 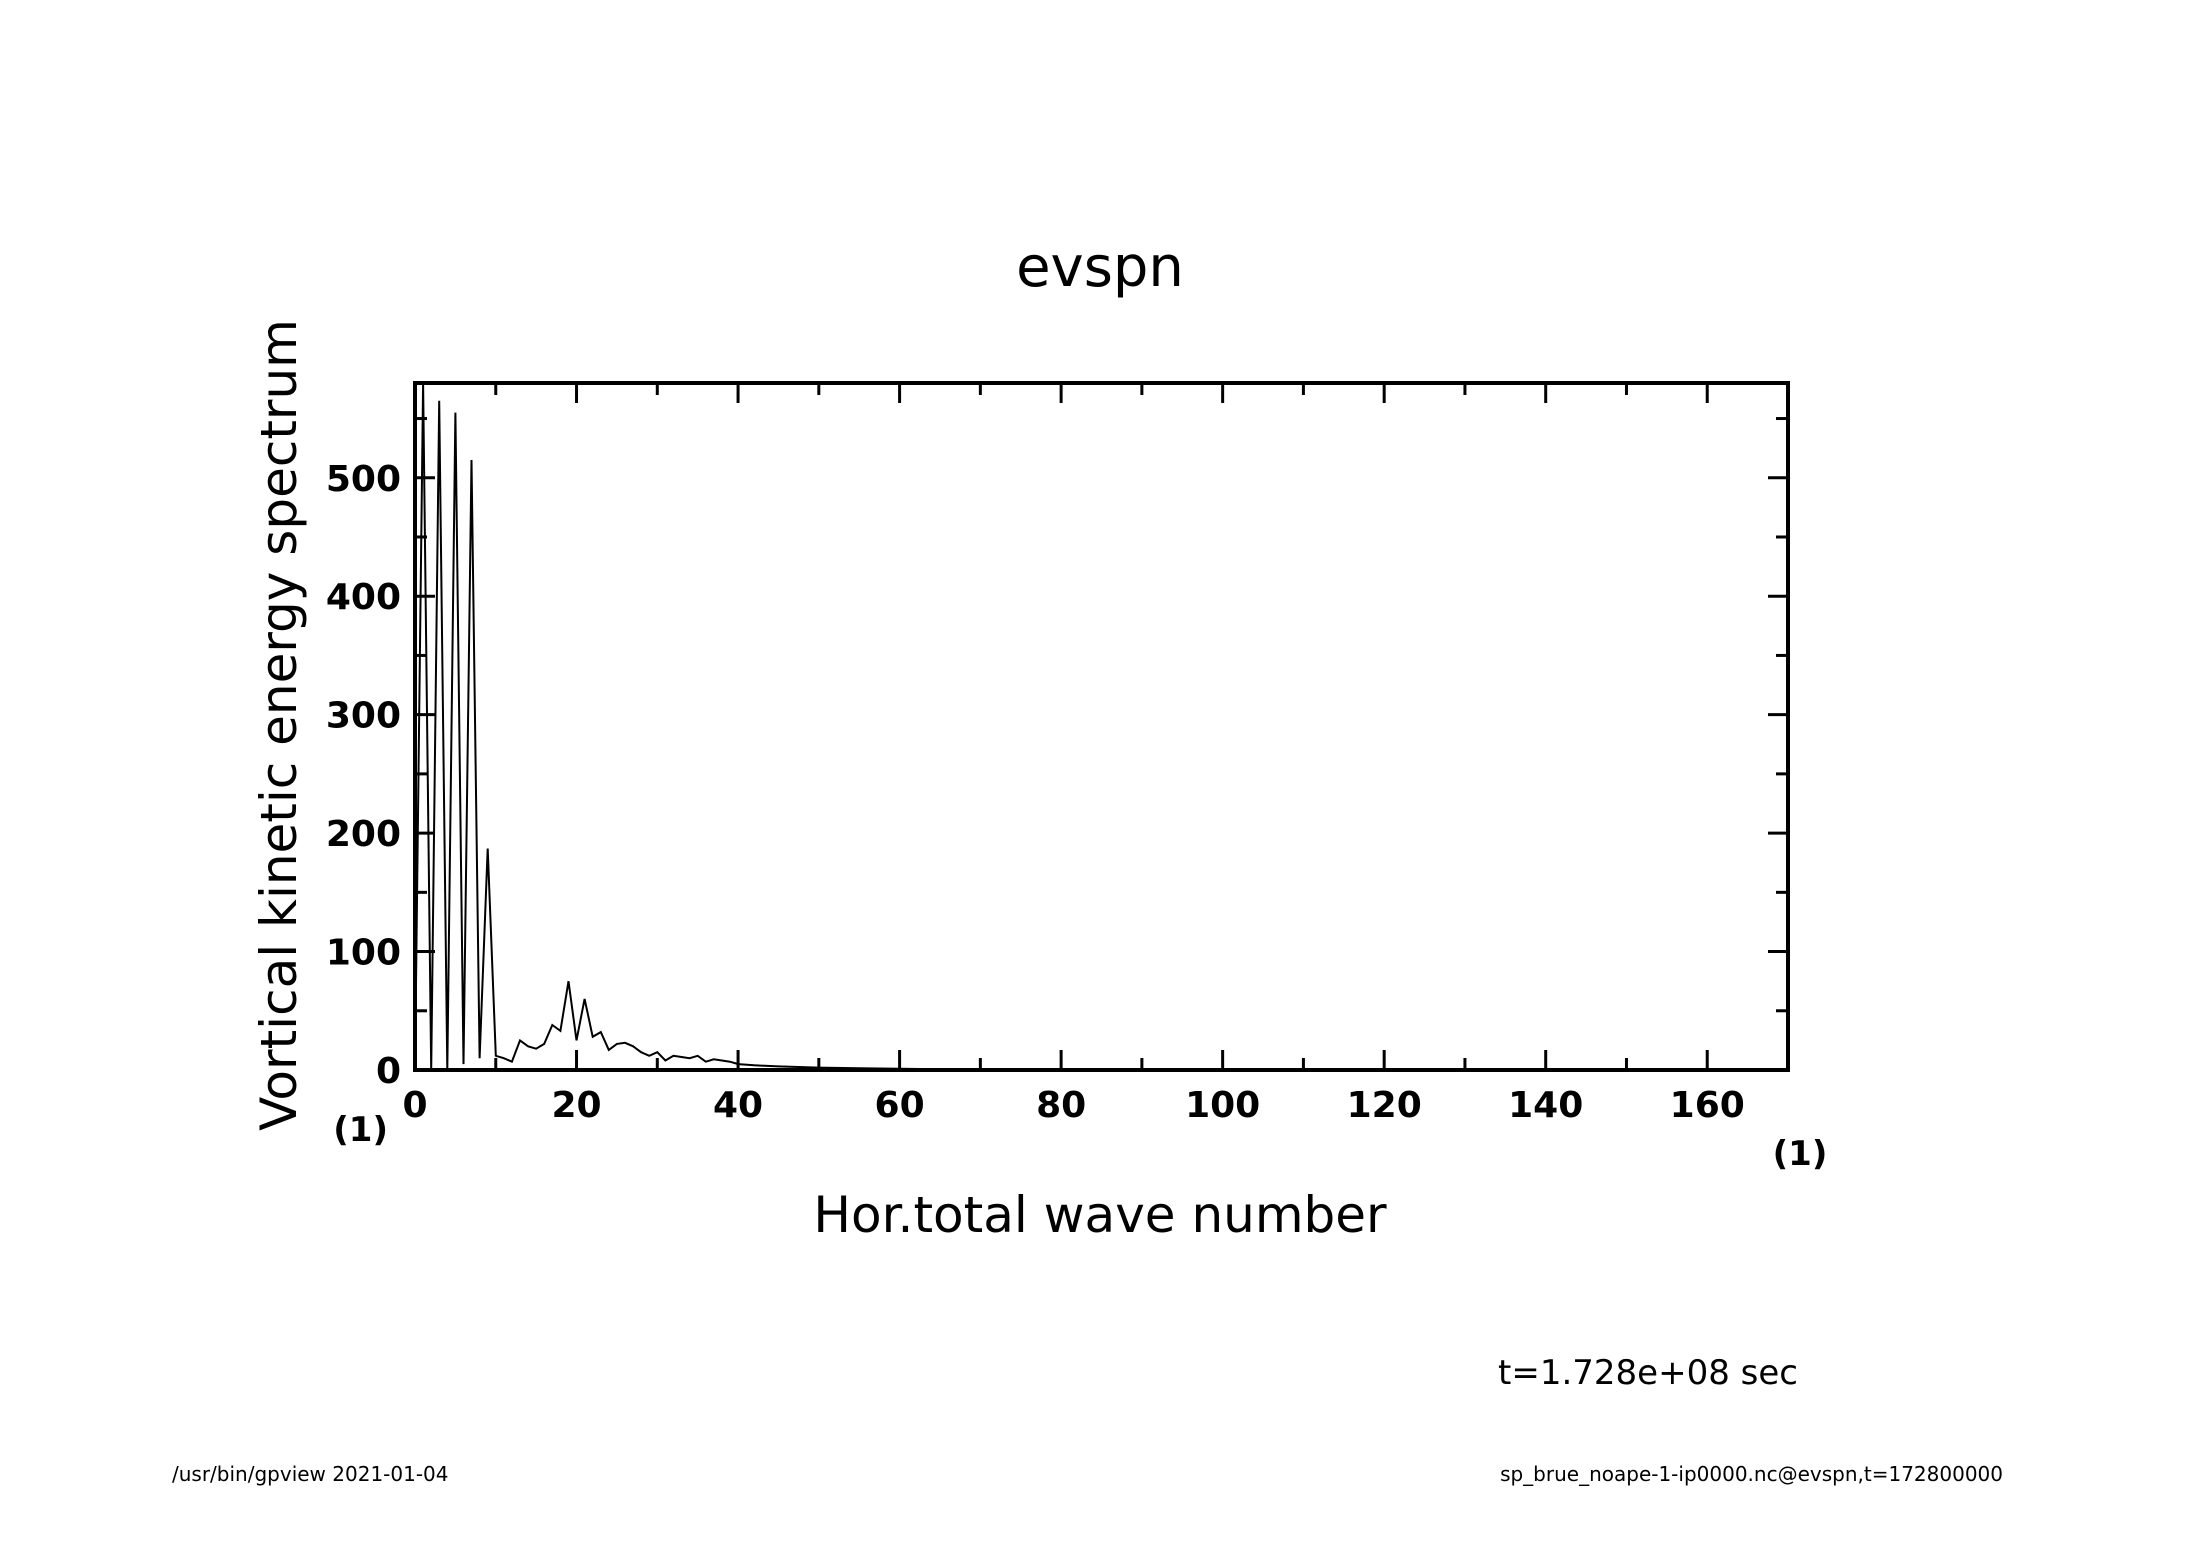 What do you see at coordinates (1100, 267) in the screenshot?
I see `chart-title: evspn` at bounding box center [1100, 267].